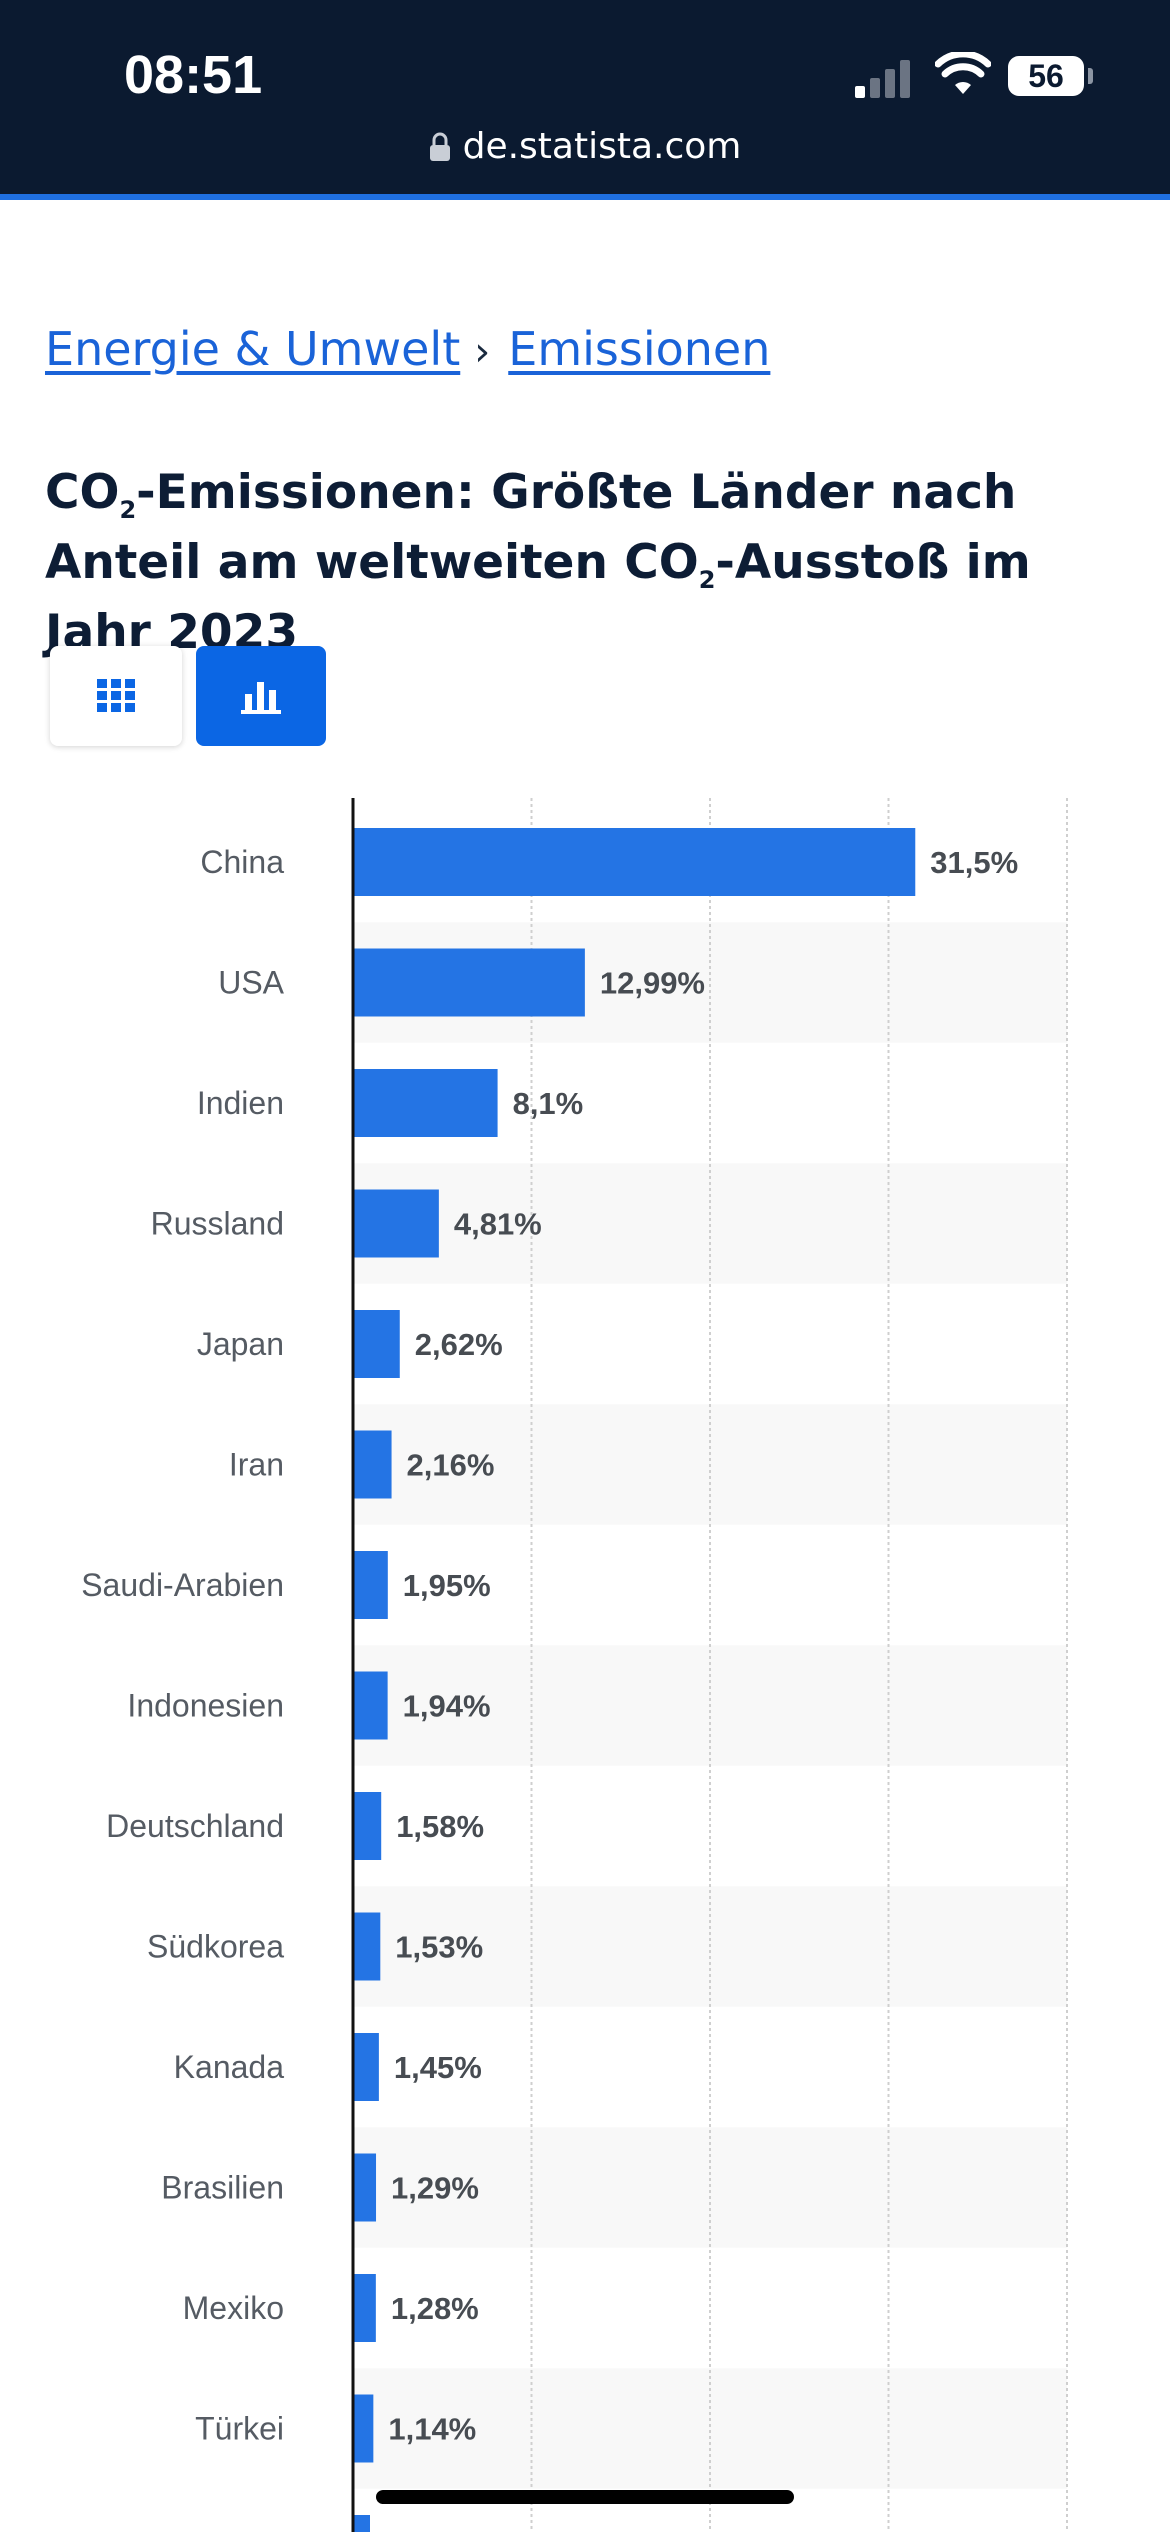  I want to click on bar-südkorea, so click(367, 1946).